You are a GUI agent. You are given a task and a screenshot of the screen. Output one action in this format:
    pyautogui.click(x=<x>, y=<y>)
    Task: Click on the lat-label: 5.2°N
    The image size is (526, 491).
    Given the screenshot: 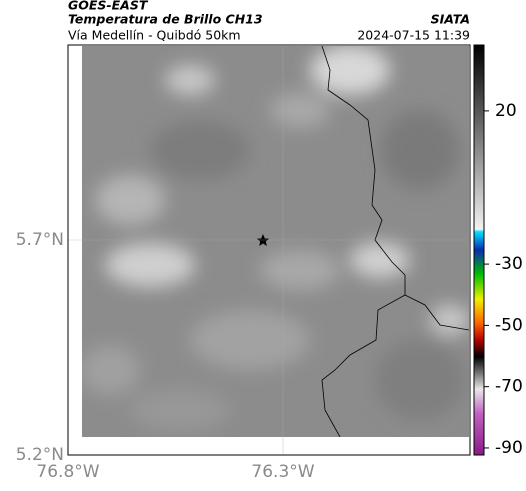 What is the action you would take?
    pyautogui.click(x=40, y=455)
    